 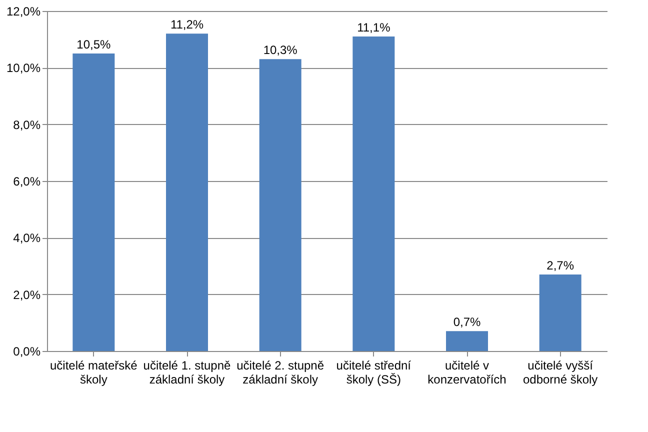 I want to click on data-label: 10,3%, so click(x=280, y=50).